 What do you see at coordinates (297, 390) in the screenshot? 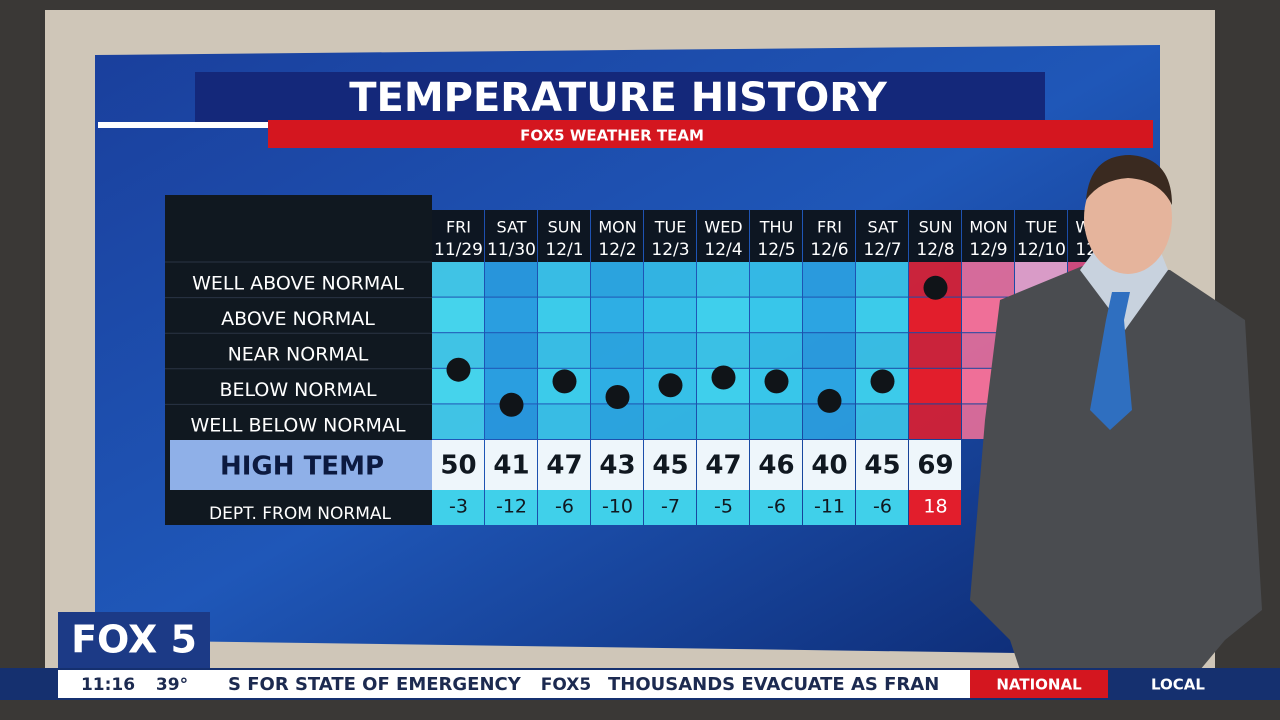
I see `row-label: BELOW NORMAL` at bounding box center [297, 390].